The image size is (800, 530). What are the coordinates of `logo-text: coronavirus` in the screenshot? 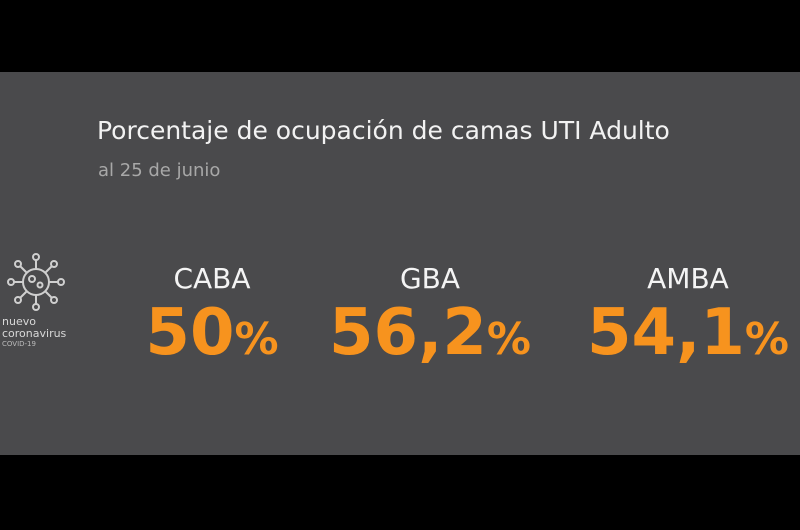 It's located at (34, 333).